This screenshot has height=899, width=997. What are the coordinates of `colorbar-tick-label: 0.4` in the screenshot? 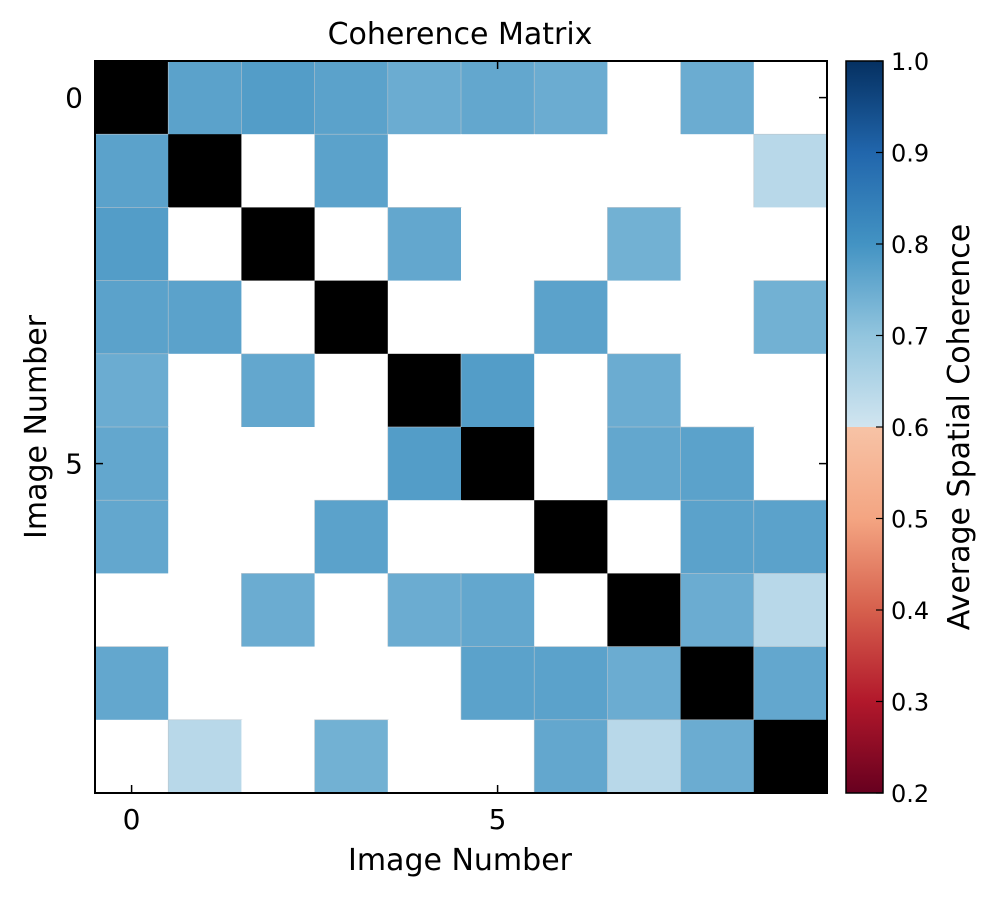 It's located at (910, 611).